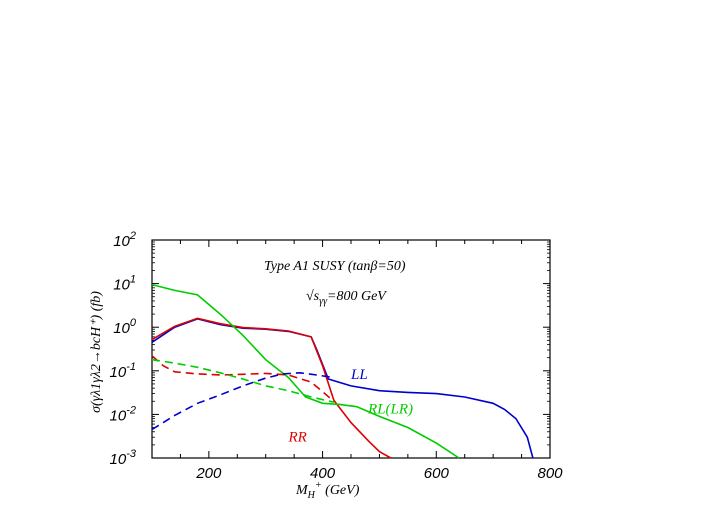 The height and width of the screenshot is (518, 708). What do you see at coordinates (302, 490) in the screenshot?
I see `x-axis-label-main: M` at bounding box center [302, 490].